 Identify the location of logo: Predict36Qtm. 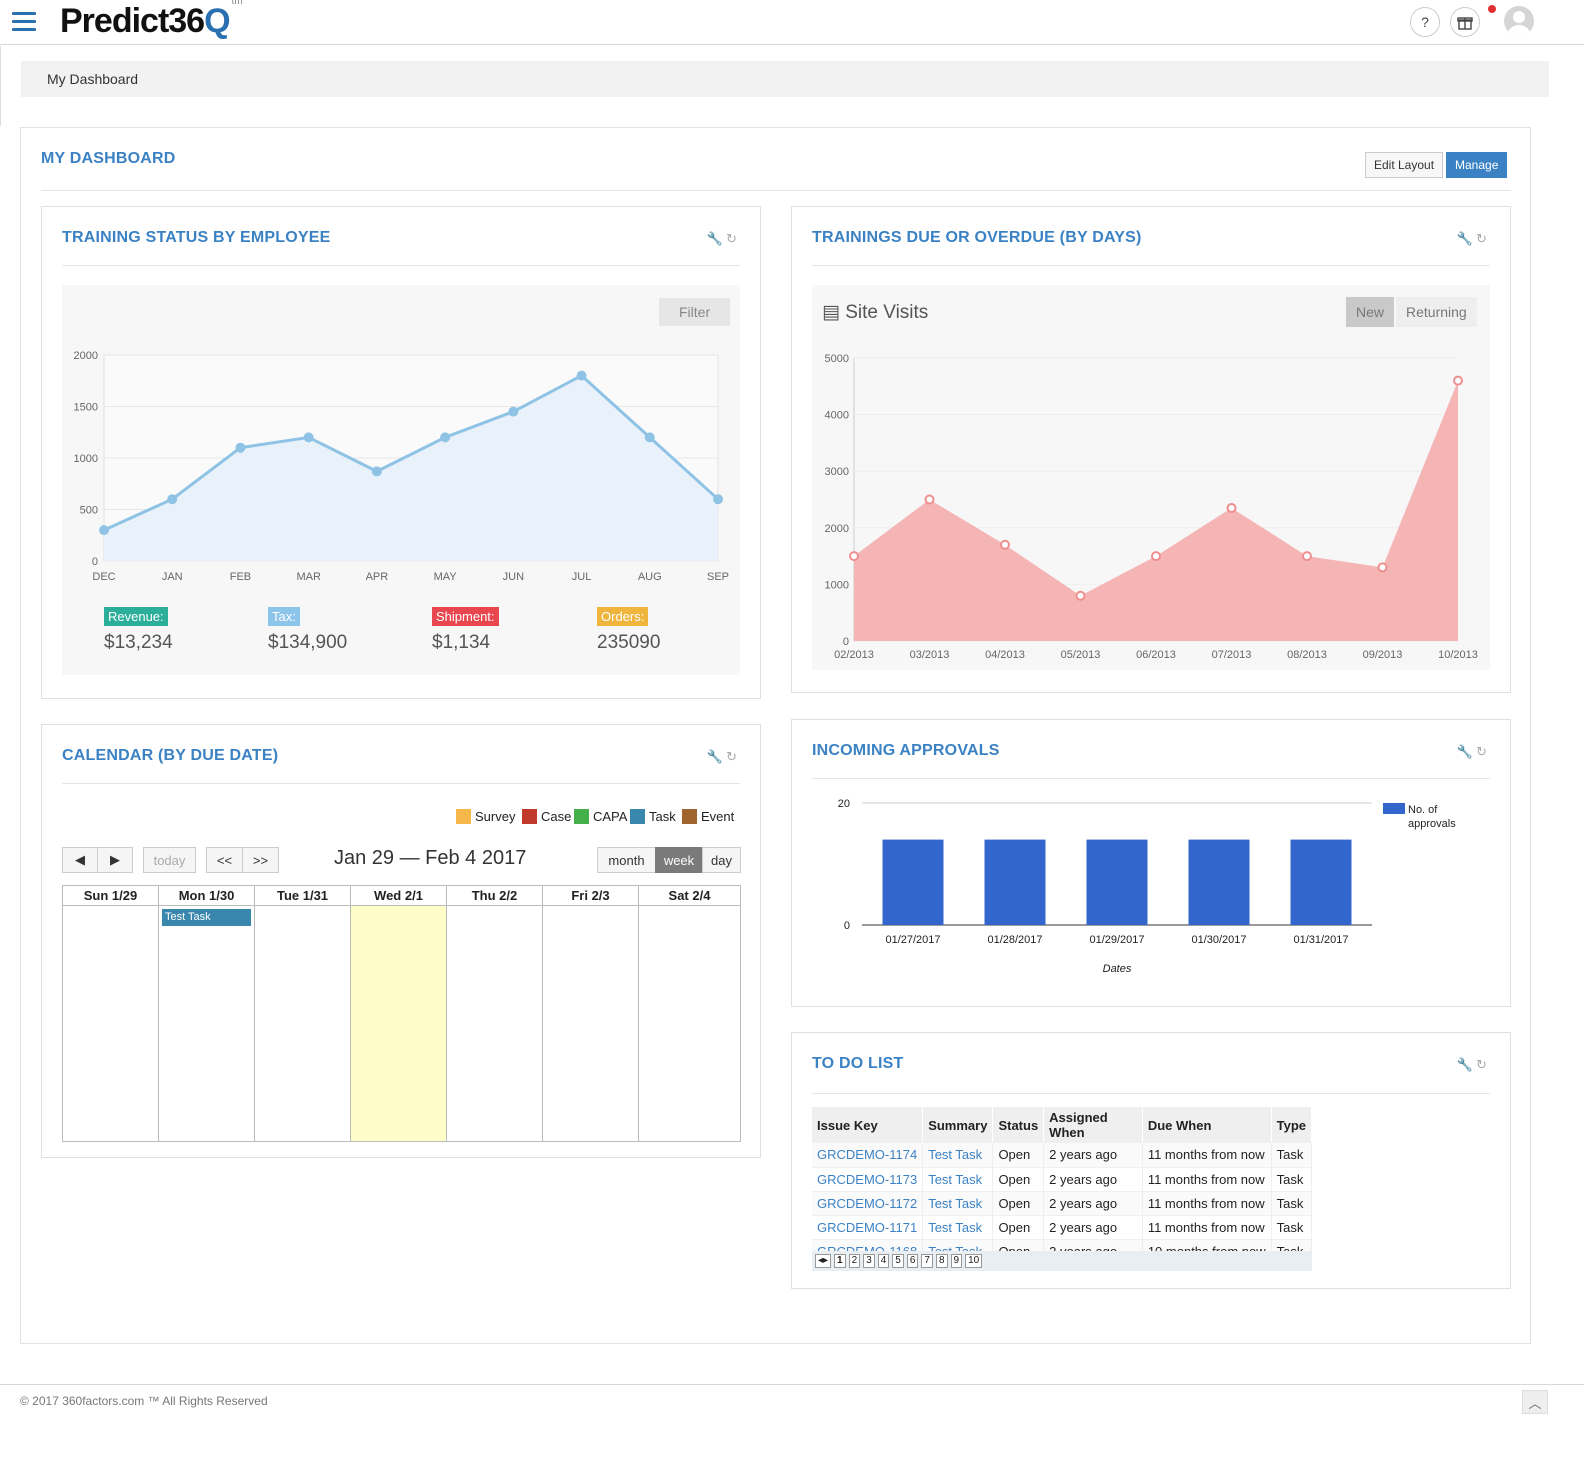
(151, 20).